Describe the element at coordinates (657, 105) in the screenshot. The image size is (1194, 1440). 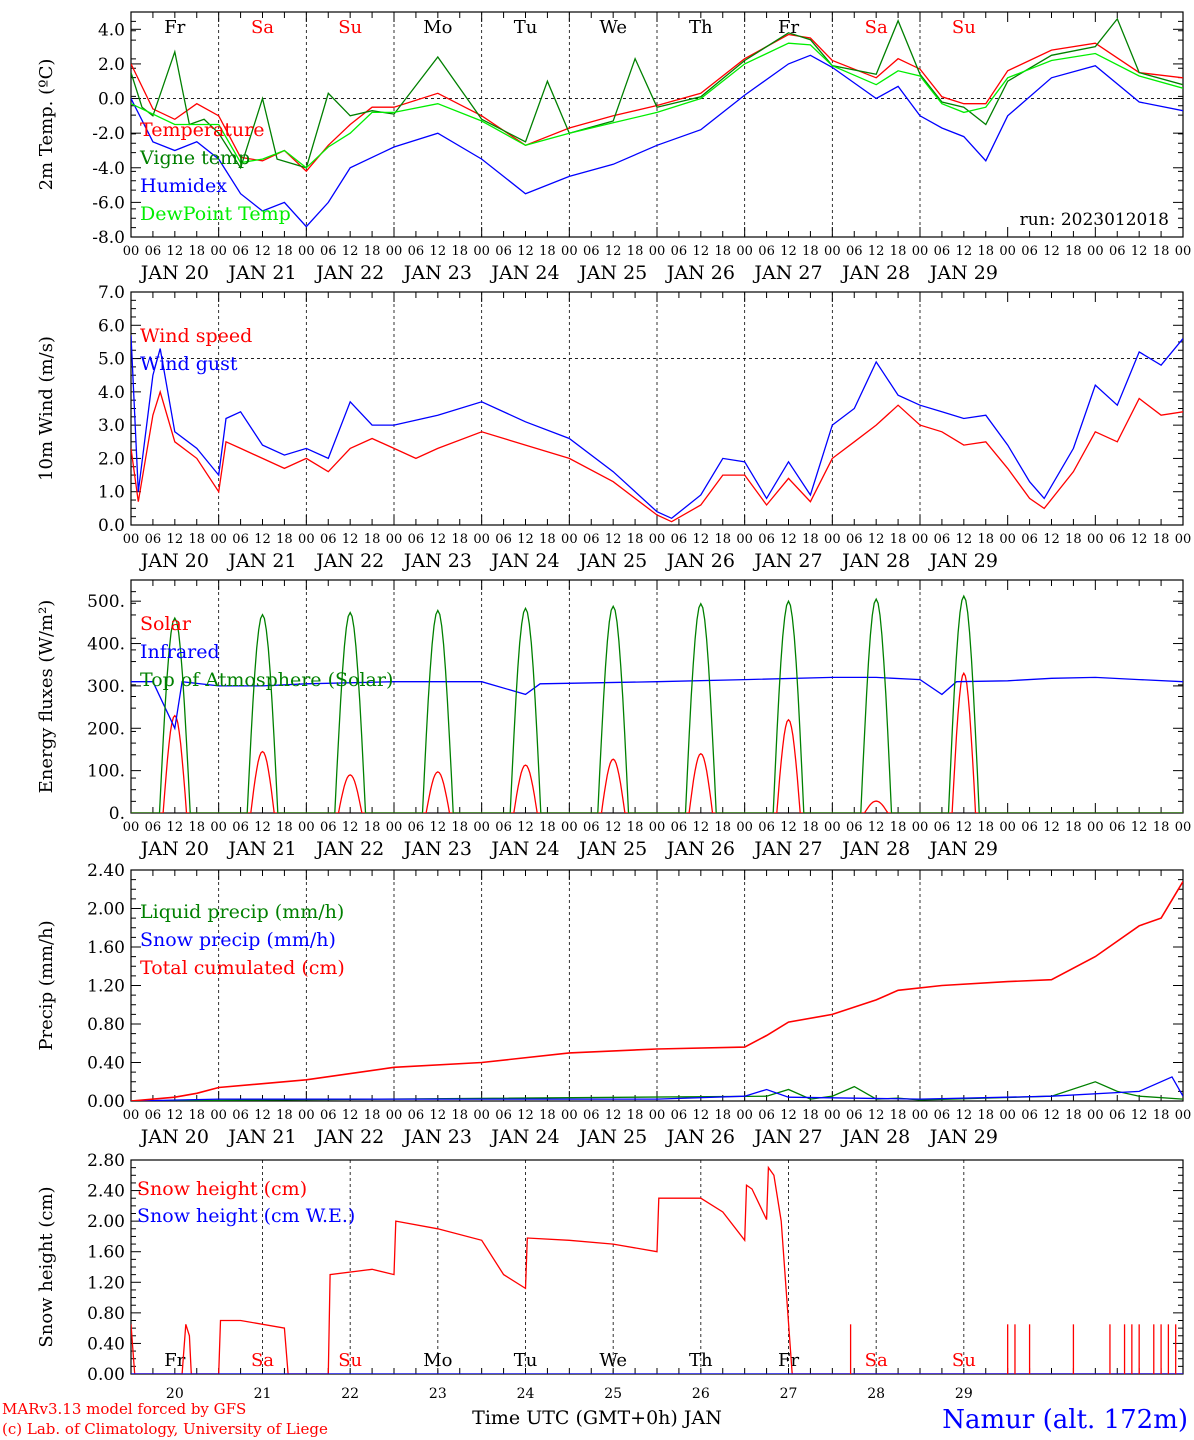
I see `series-line-dewpoint-temp` at that location.